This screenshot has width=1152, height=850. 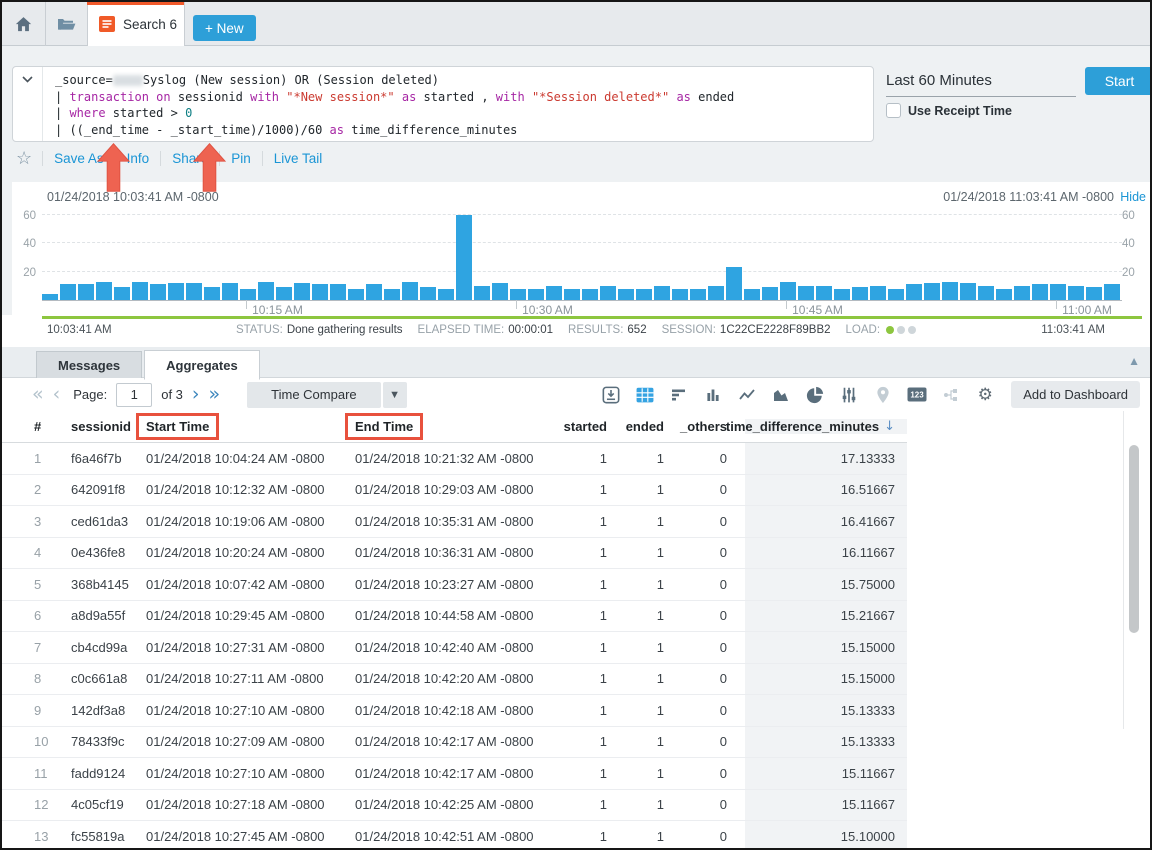 What do you see at coordinates (134, 394) in the screenshot?
I see `page-number-input` at bounding box center [134, 394].